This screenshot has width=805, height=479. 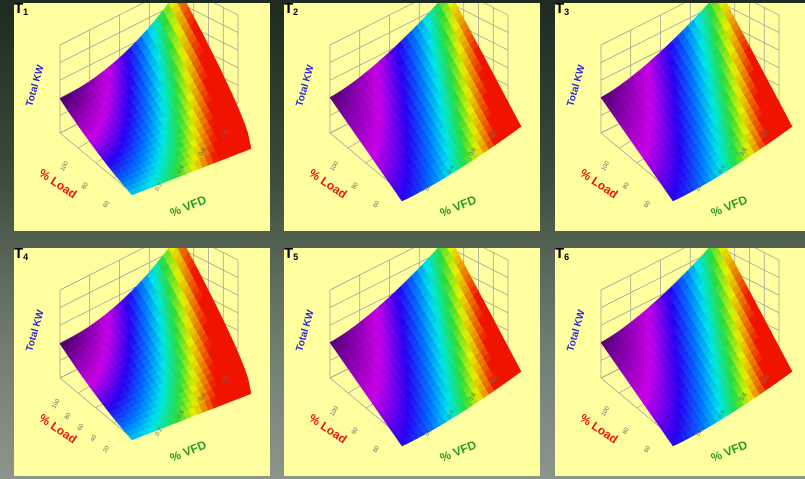 I want to click on chart-panel-t3: Total KW % Load % VFD 100 80 60 0.2 0.4 0.6 0.8 T3, so click(x=680, y=117).